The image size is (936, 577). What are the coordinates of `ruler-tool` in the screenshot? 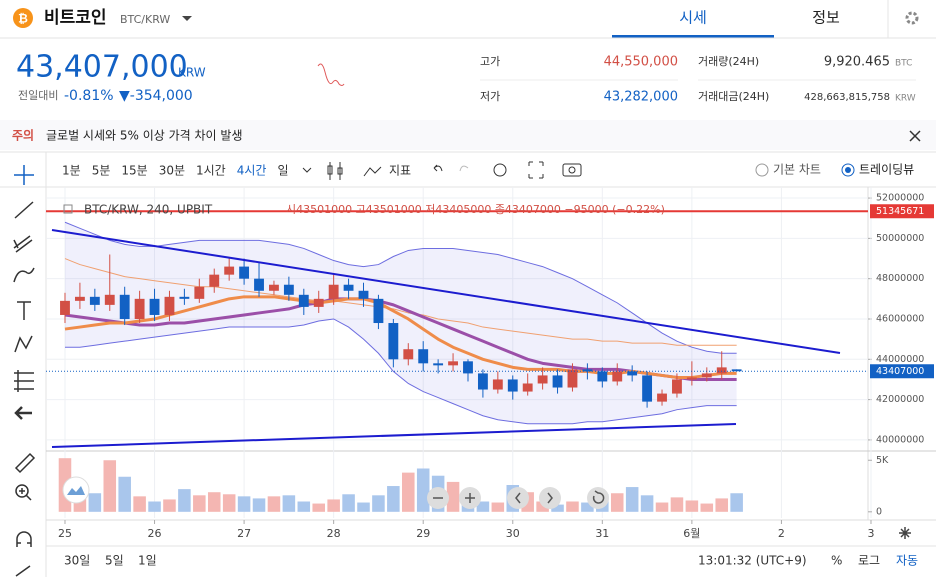 It's located at (25, 463).